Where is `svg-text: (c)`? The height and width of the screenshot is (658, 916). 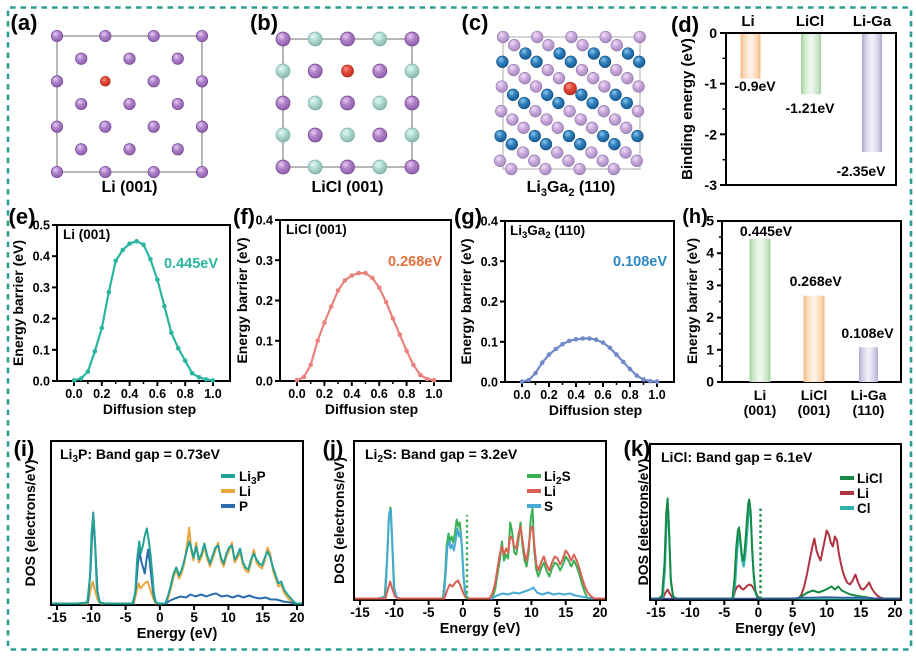 svg-text: (c) is located at coordinates (475, 22).